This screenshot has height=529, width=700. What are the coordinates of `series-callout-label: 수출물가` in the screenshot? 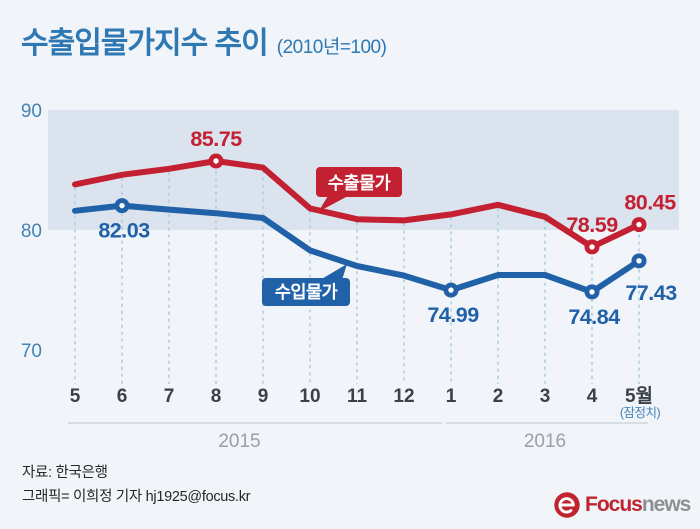 It's located at (359, 183).